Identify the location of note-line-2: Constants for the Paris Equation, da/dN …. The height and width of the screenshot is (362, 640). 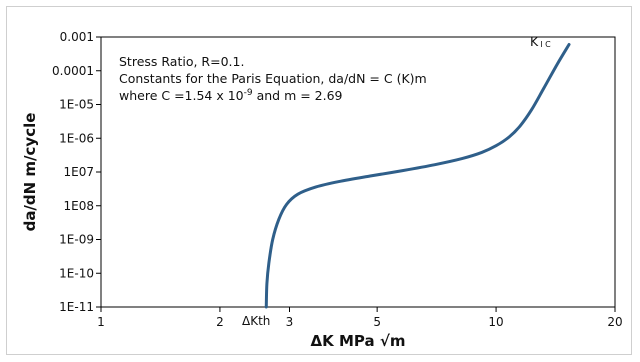
(273, 78).